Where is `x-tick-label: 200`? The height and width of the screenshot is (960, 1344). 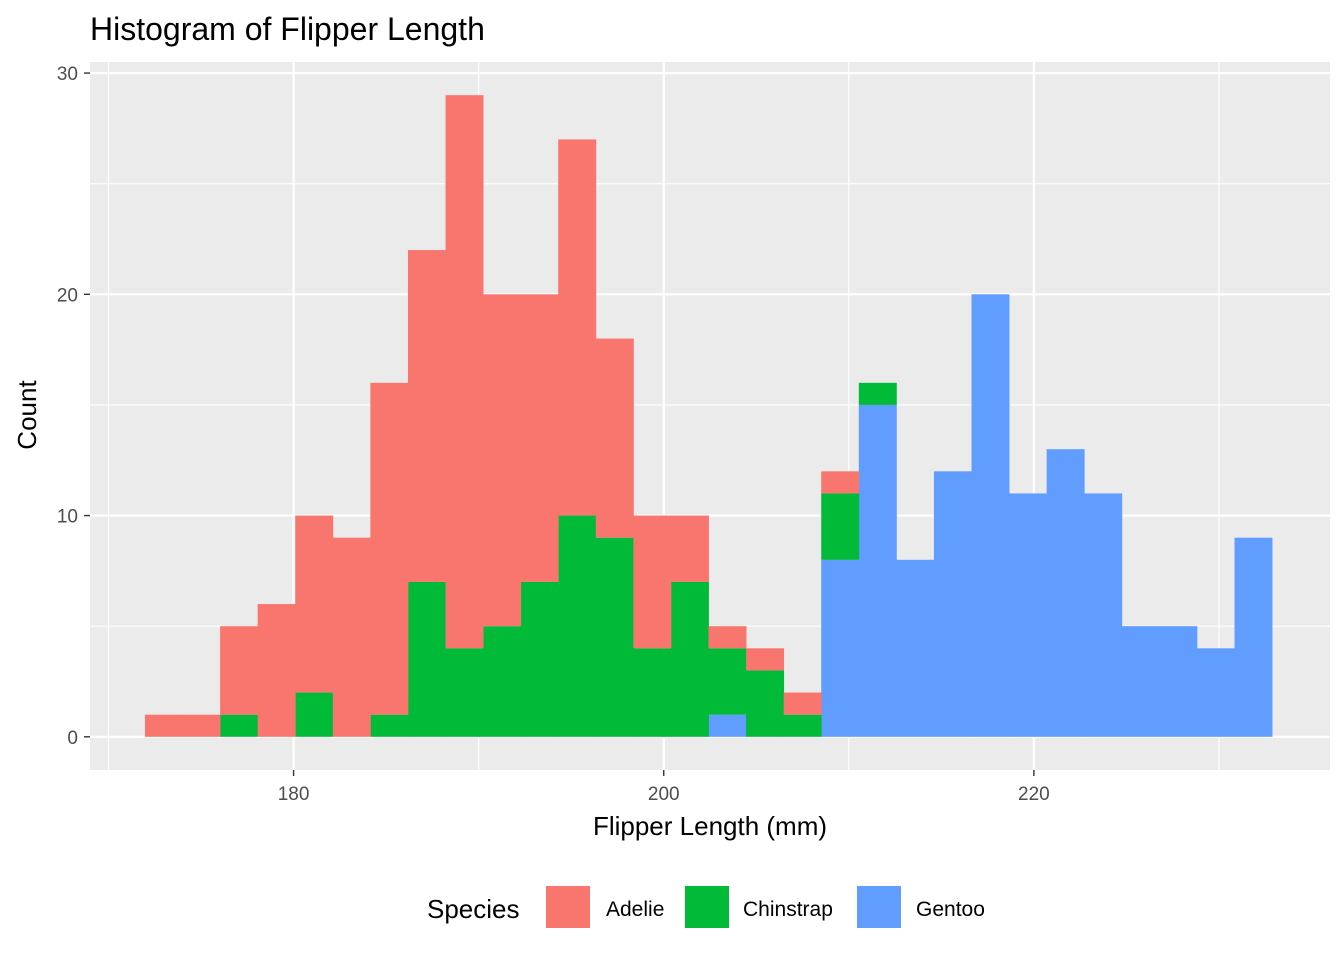 x-tick-label: 200 is located at coordinates (664, 794).